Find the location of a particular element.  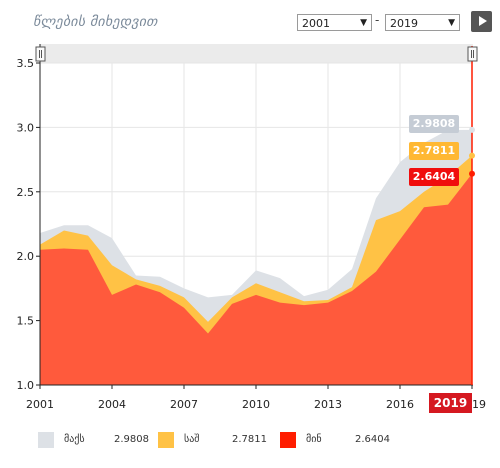

chart-title: წლების მიხედვით is located at coordinates (95, 22).